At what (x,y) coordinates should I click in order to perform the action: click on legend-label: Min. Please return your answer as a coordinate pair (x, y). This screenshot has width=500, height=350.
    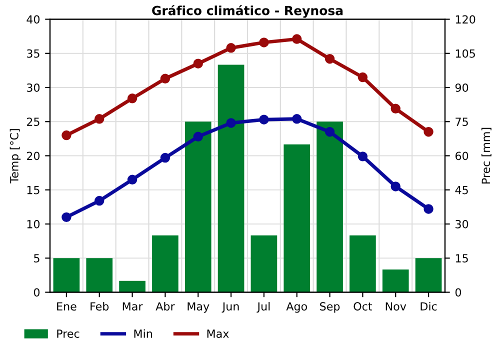
    Looking at the image, I should click on (143, 333).